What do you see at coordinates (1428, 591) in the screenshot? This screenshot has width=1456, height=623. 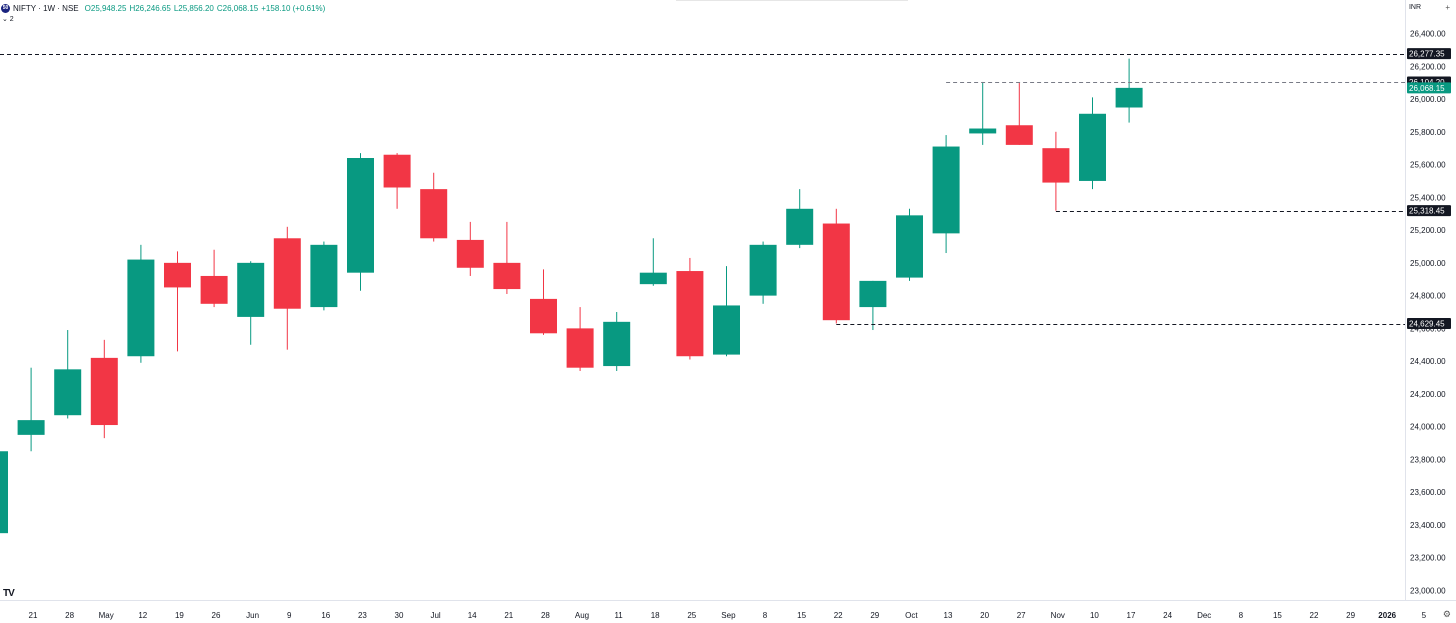 I see `y-tick-label: 23,000.00` at bounding box center [1428, 591].